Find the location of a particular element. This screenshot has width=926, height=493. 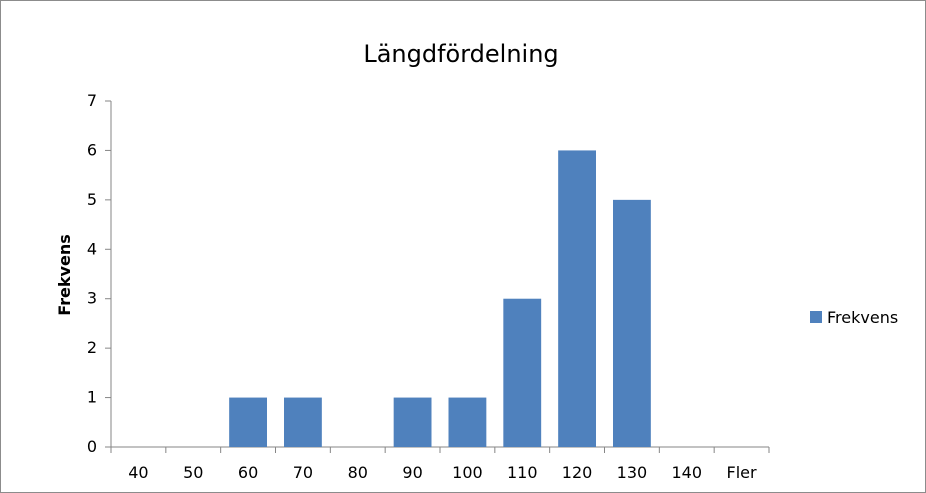

y-tick-label: 7 is located at coordinates (92, 100).